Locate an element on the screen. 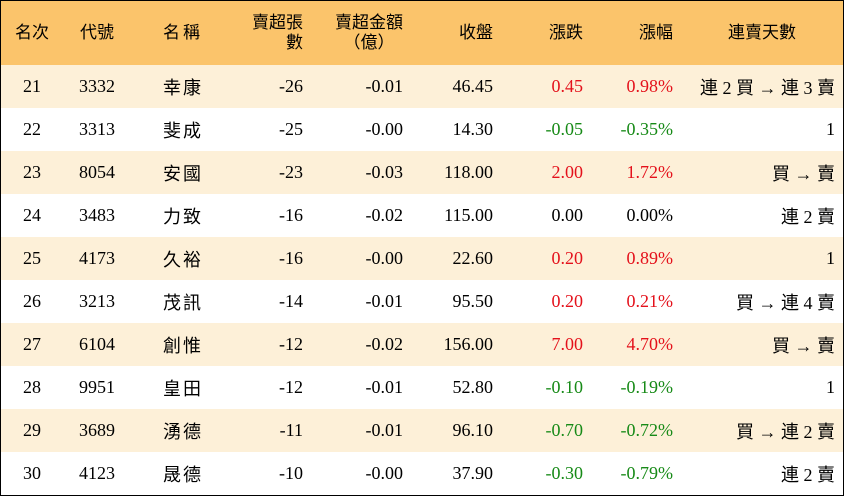 The image size is (844, 496). cell-code: 3483 is located at coordinates (97, 215).